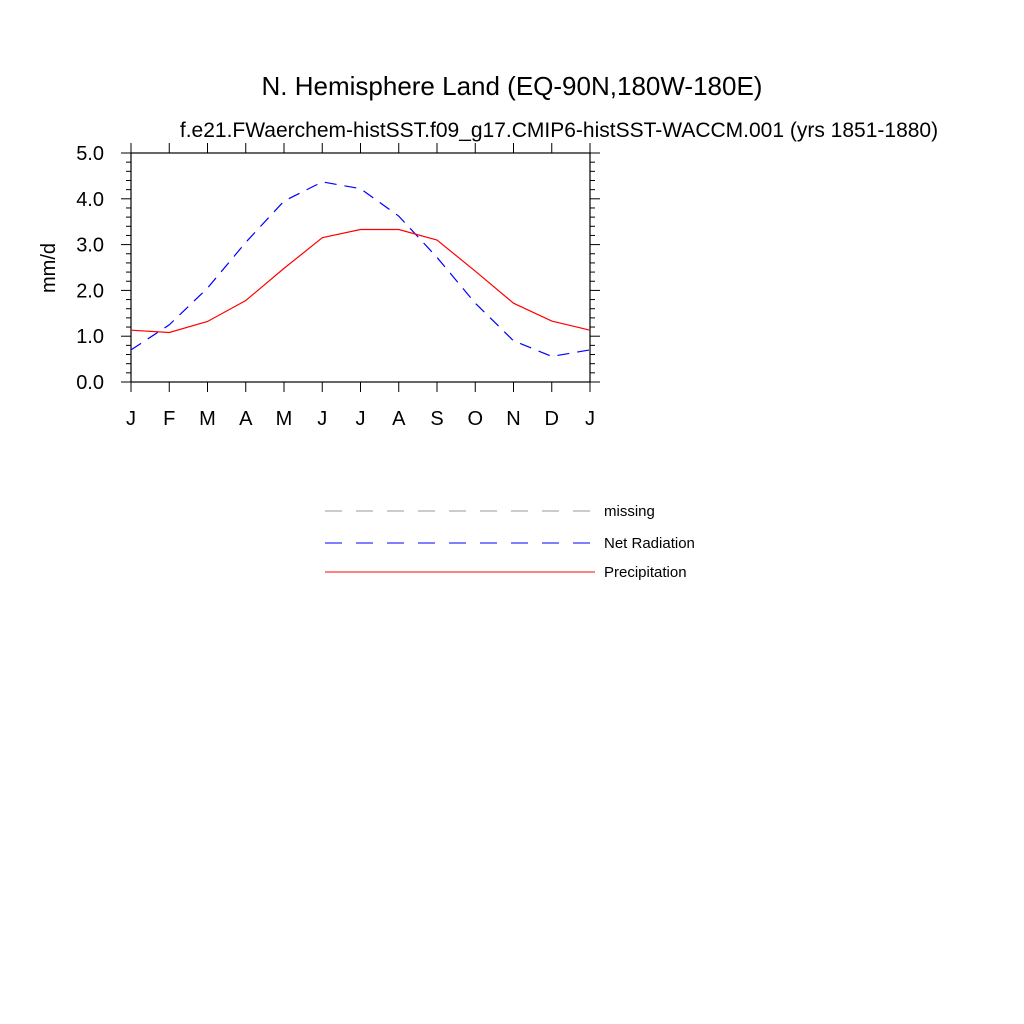 The image size is (1024, 1024). Describe the element at coordinates (90, 337) in the screenshot. I see `y-tick-label: 1.0` at that location.